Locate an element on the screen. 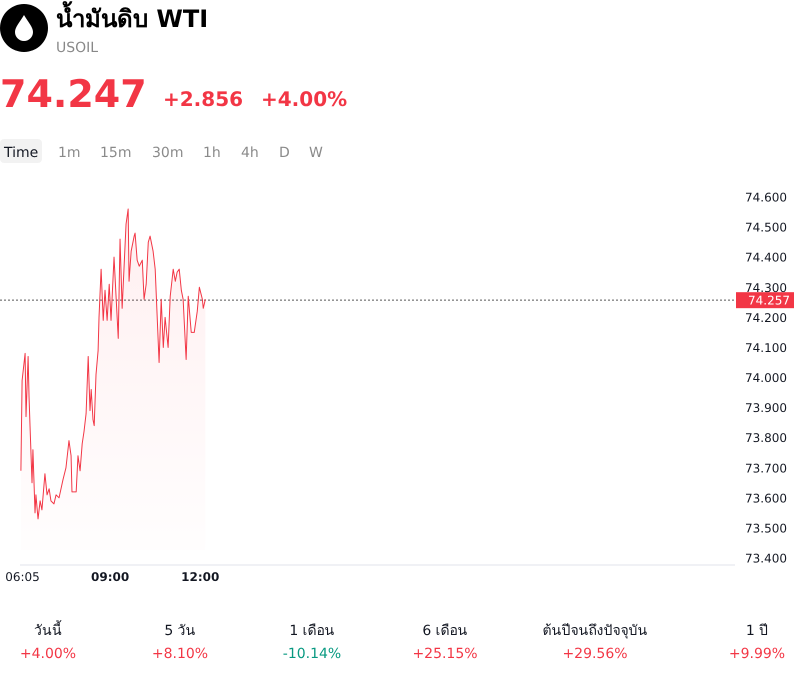  y-tick-label: 73.700 is located at coordinates (766, 468).